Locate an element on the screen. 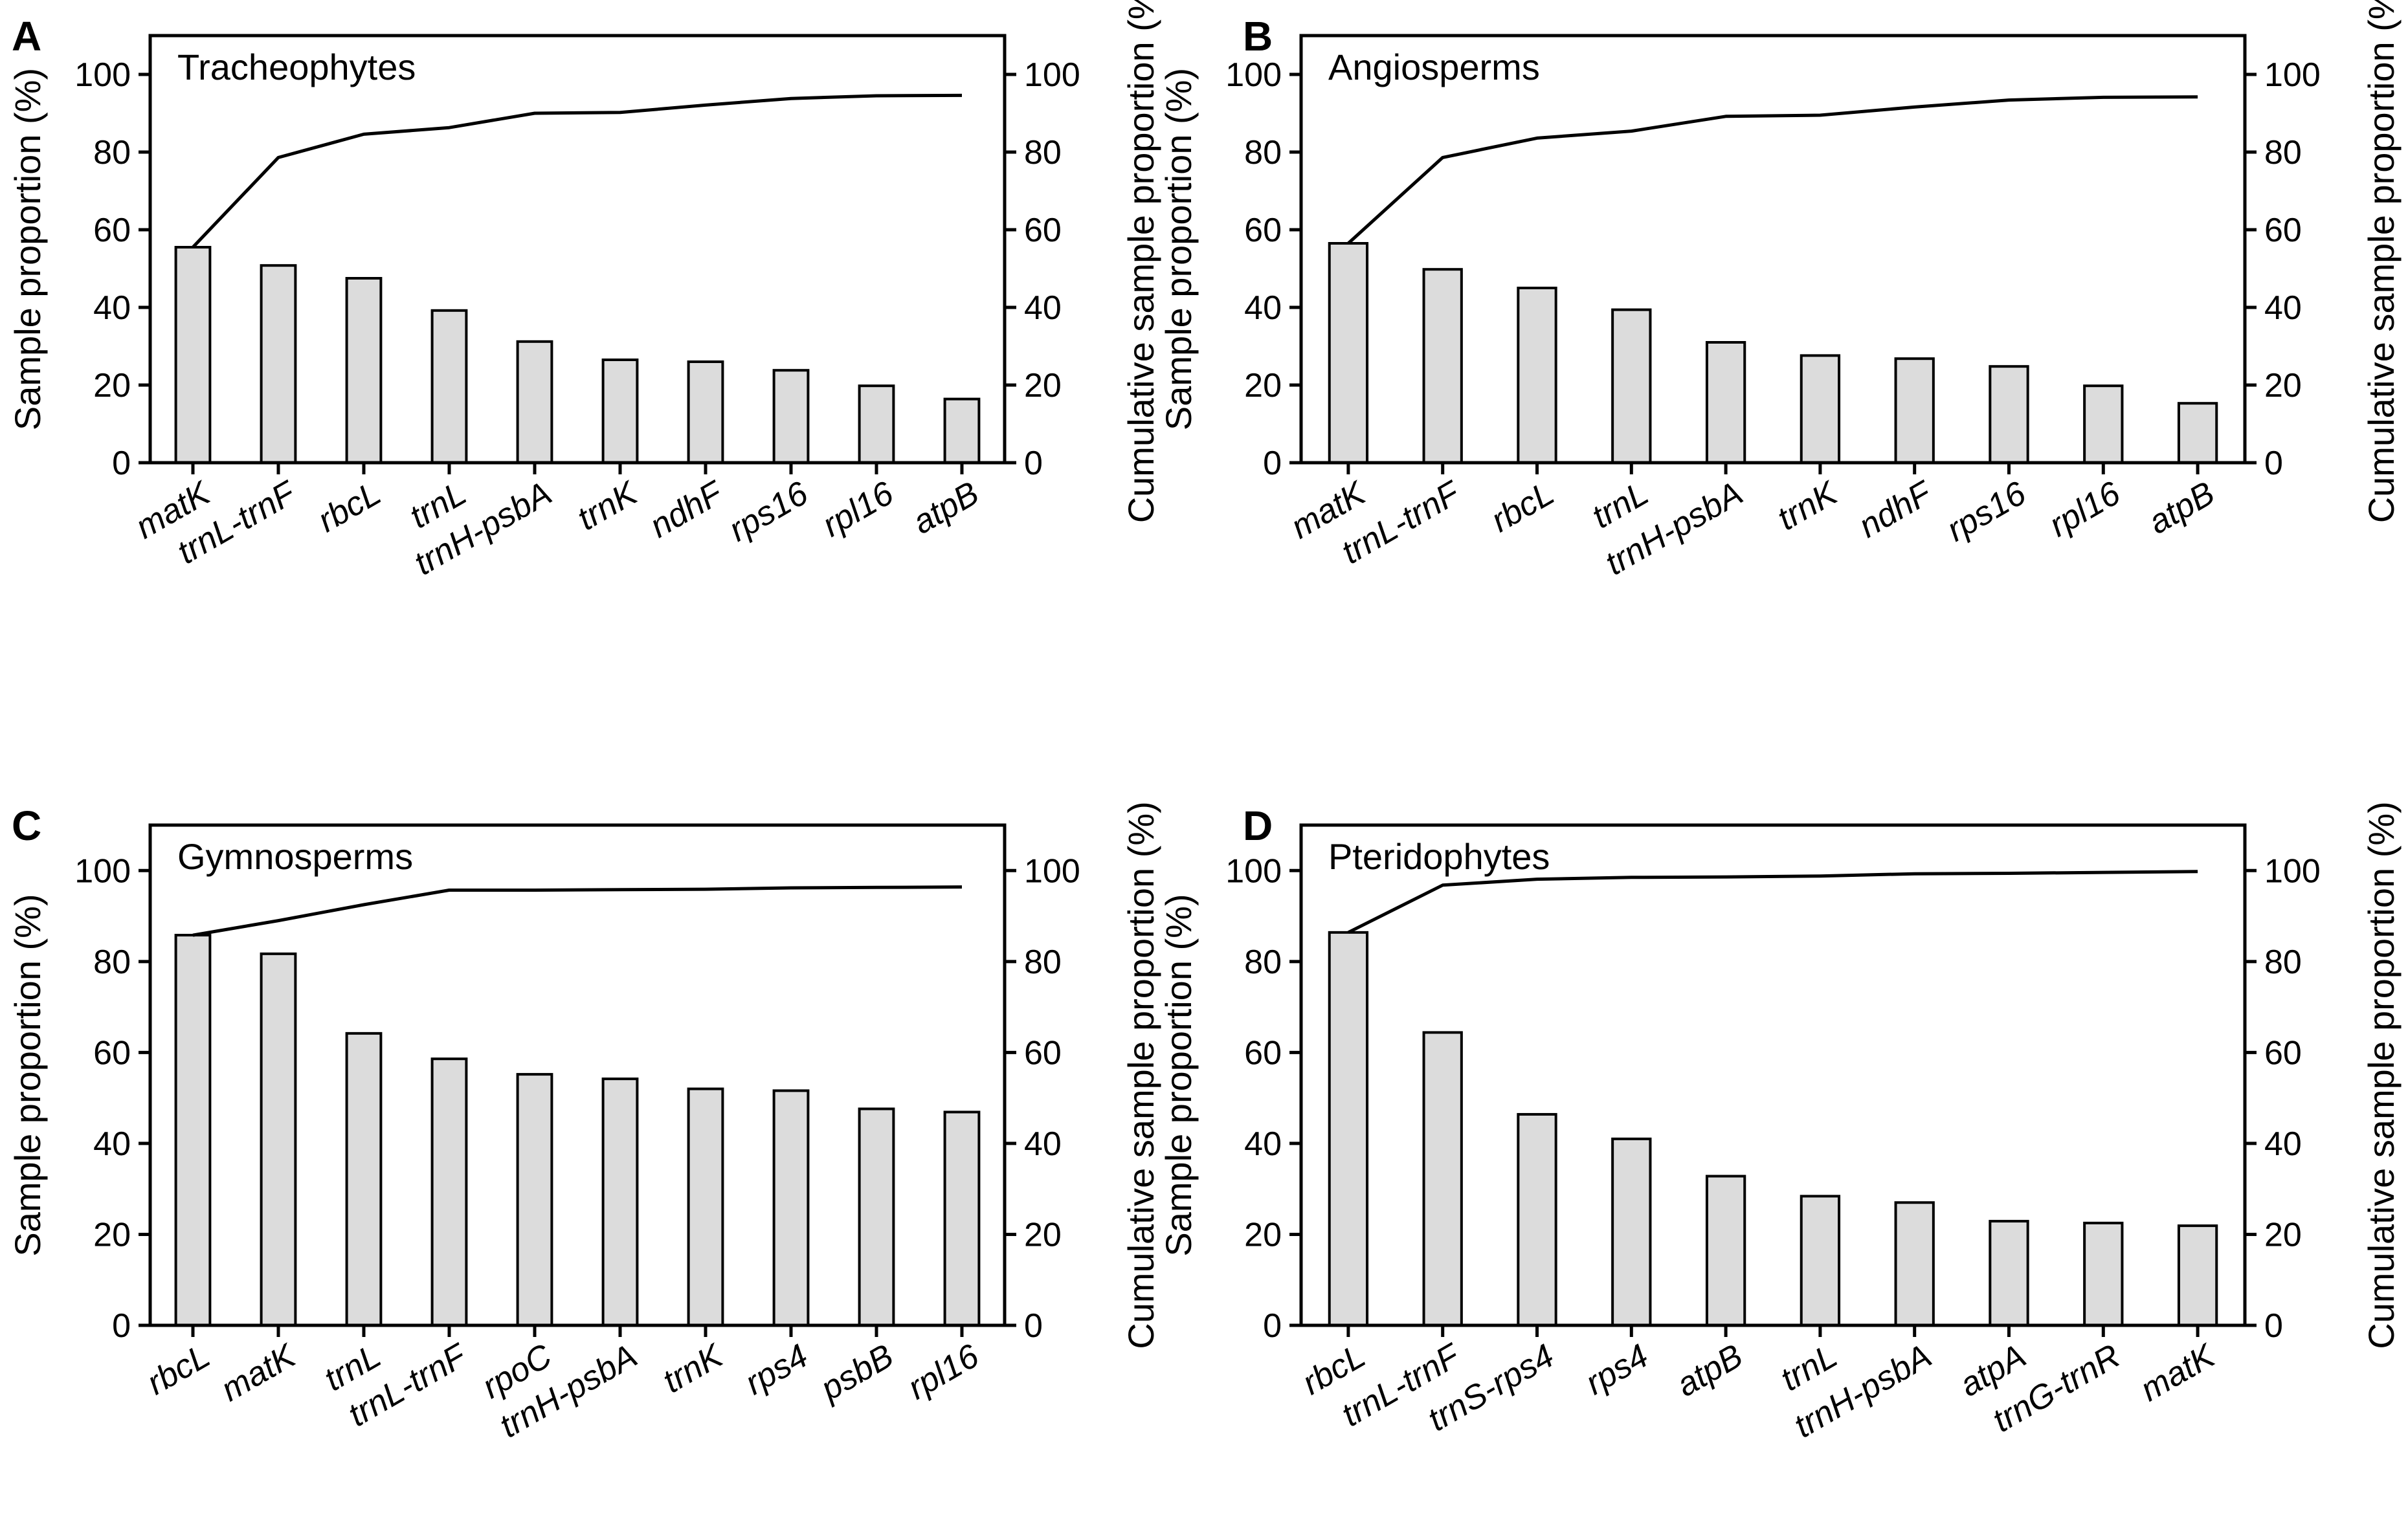 The image size is (2408, 1513). x-tick-label: rps4 is located at coordinates (776, 1370).